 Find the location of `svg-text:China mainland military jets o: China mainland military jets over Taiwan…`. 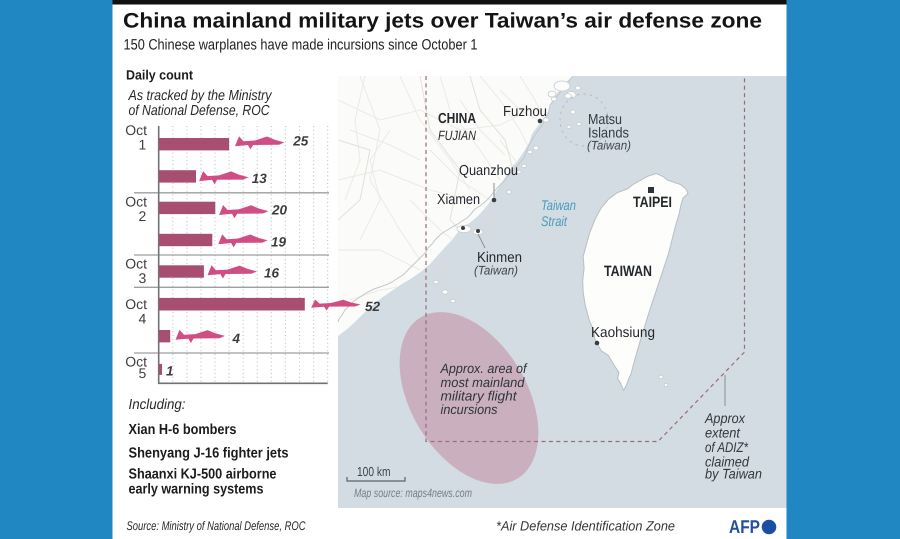

svg-text:China mainland military jets o: China mainland military jets over Taiwan… is located at coordinates (442, 21).